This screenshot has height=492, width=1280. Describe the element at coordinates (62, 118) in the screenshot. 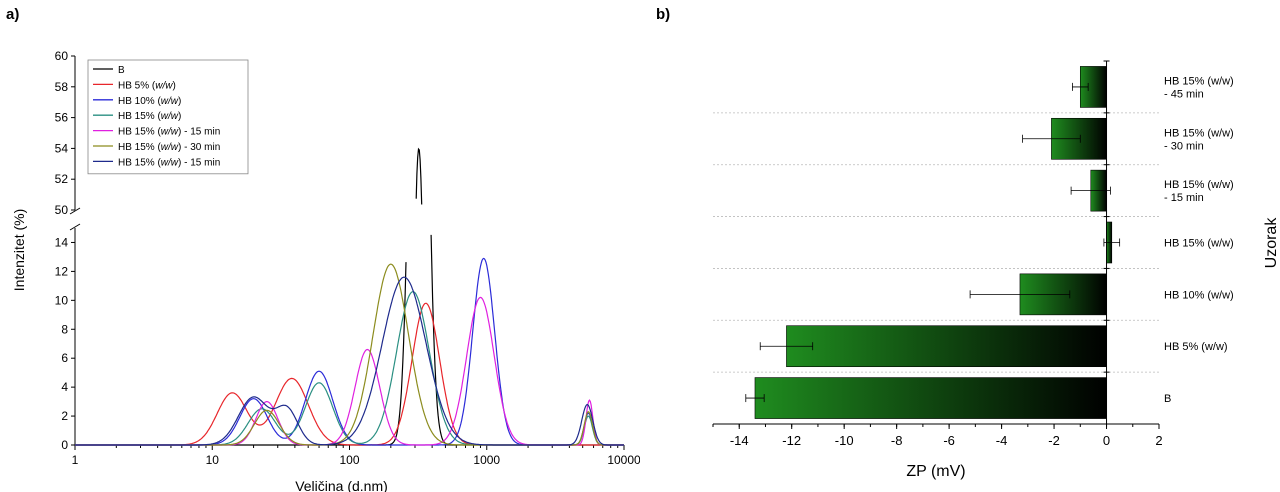

I see `y-tick-label: 56` at that location.